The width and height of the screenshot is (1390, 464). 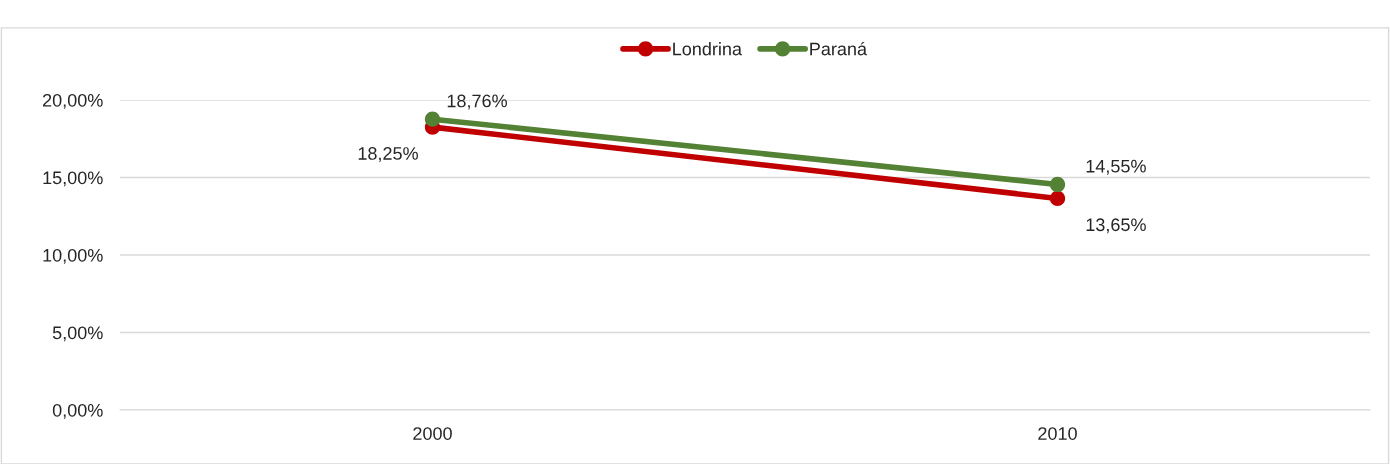 What do you see at coordinates (77, 411) in the screenshot?
I see `y-tick-label: 0,00%` at bounding box center [77, 411].